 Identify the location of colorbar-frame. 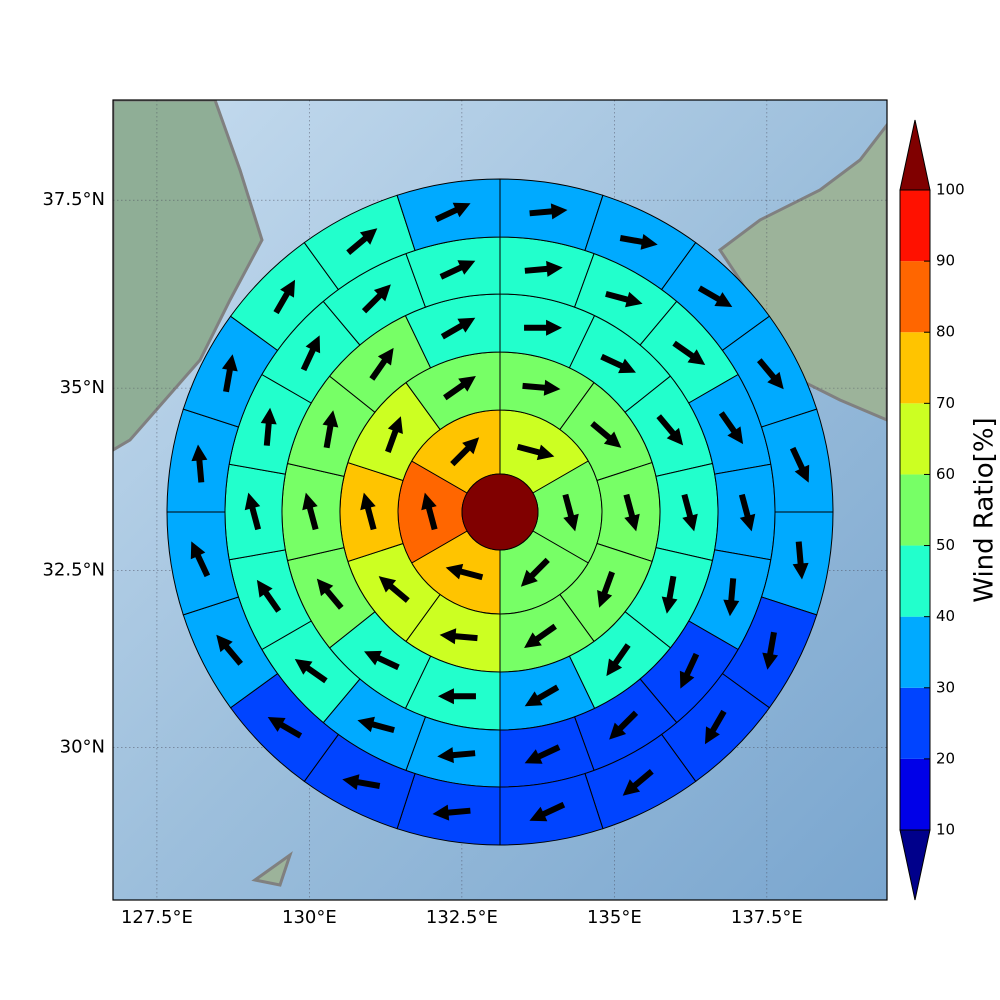
(915, 510).